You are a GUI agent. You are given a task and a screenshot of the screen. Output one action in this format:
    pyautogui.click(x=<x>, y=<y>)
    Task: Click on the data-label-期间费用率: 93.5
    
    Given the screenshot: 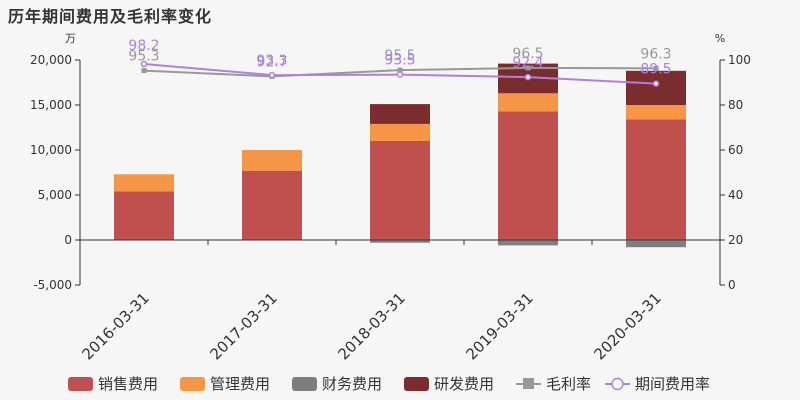 What is the action you would take?
    pyautogui.click(x=399, y=61)
    